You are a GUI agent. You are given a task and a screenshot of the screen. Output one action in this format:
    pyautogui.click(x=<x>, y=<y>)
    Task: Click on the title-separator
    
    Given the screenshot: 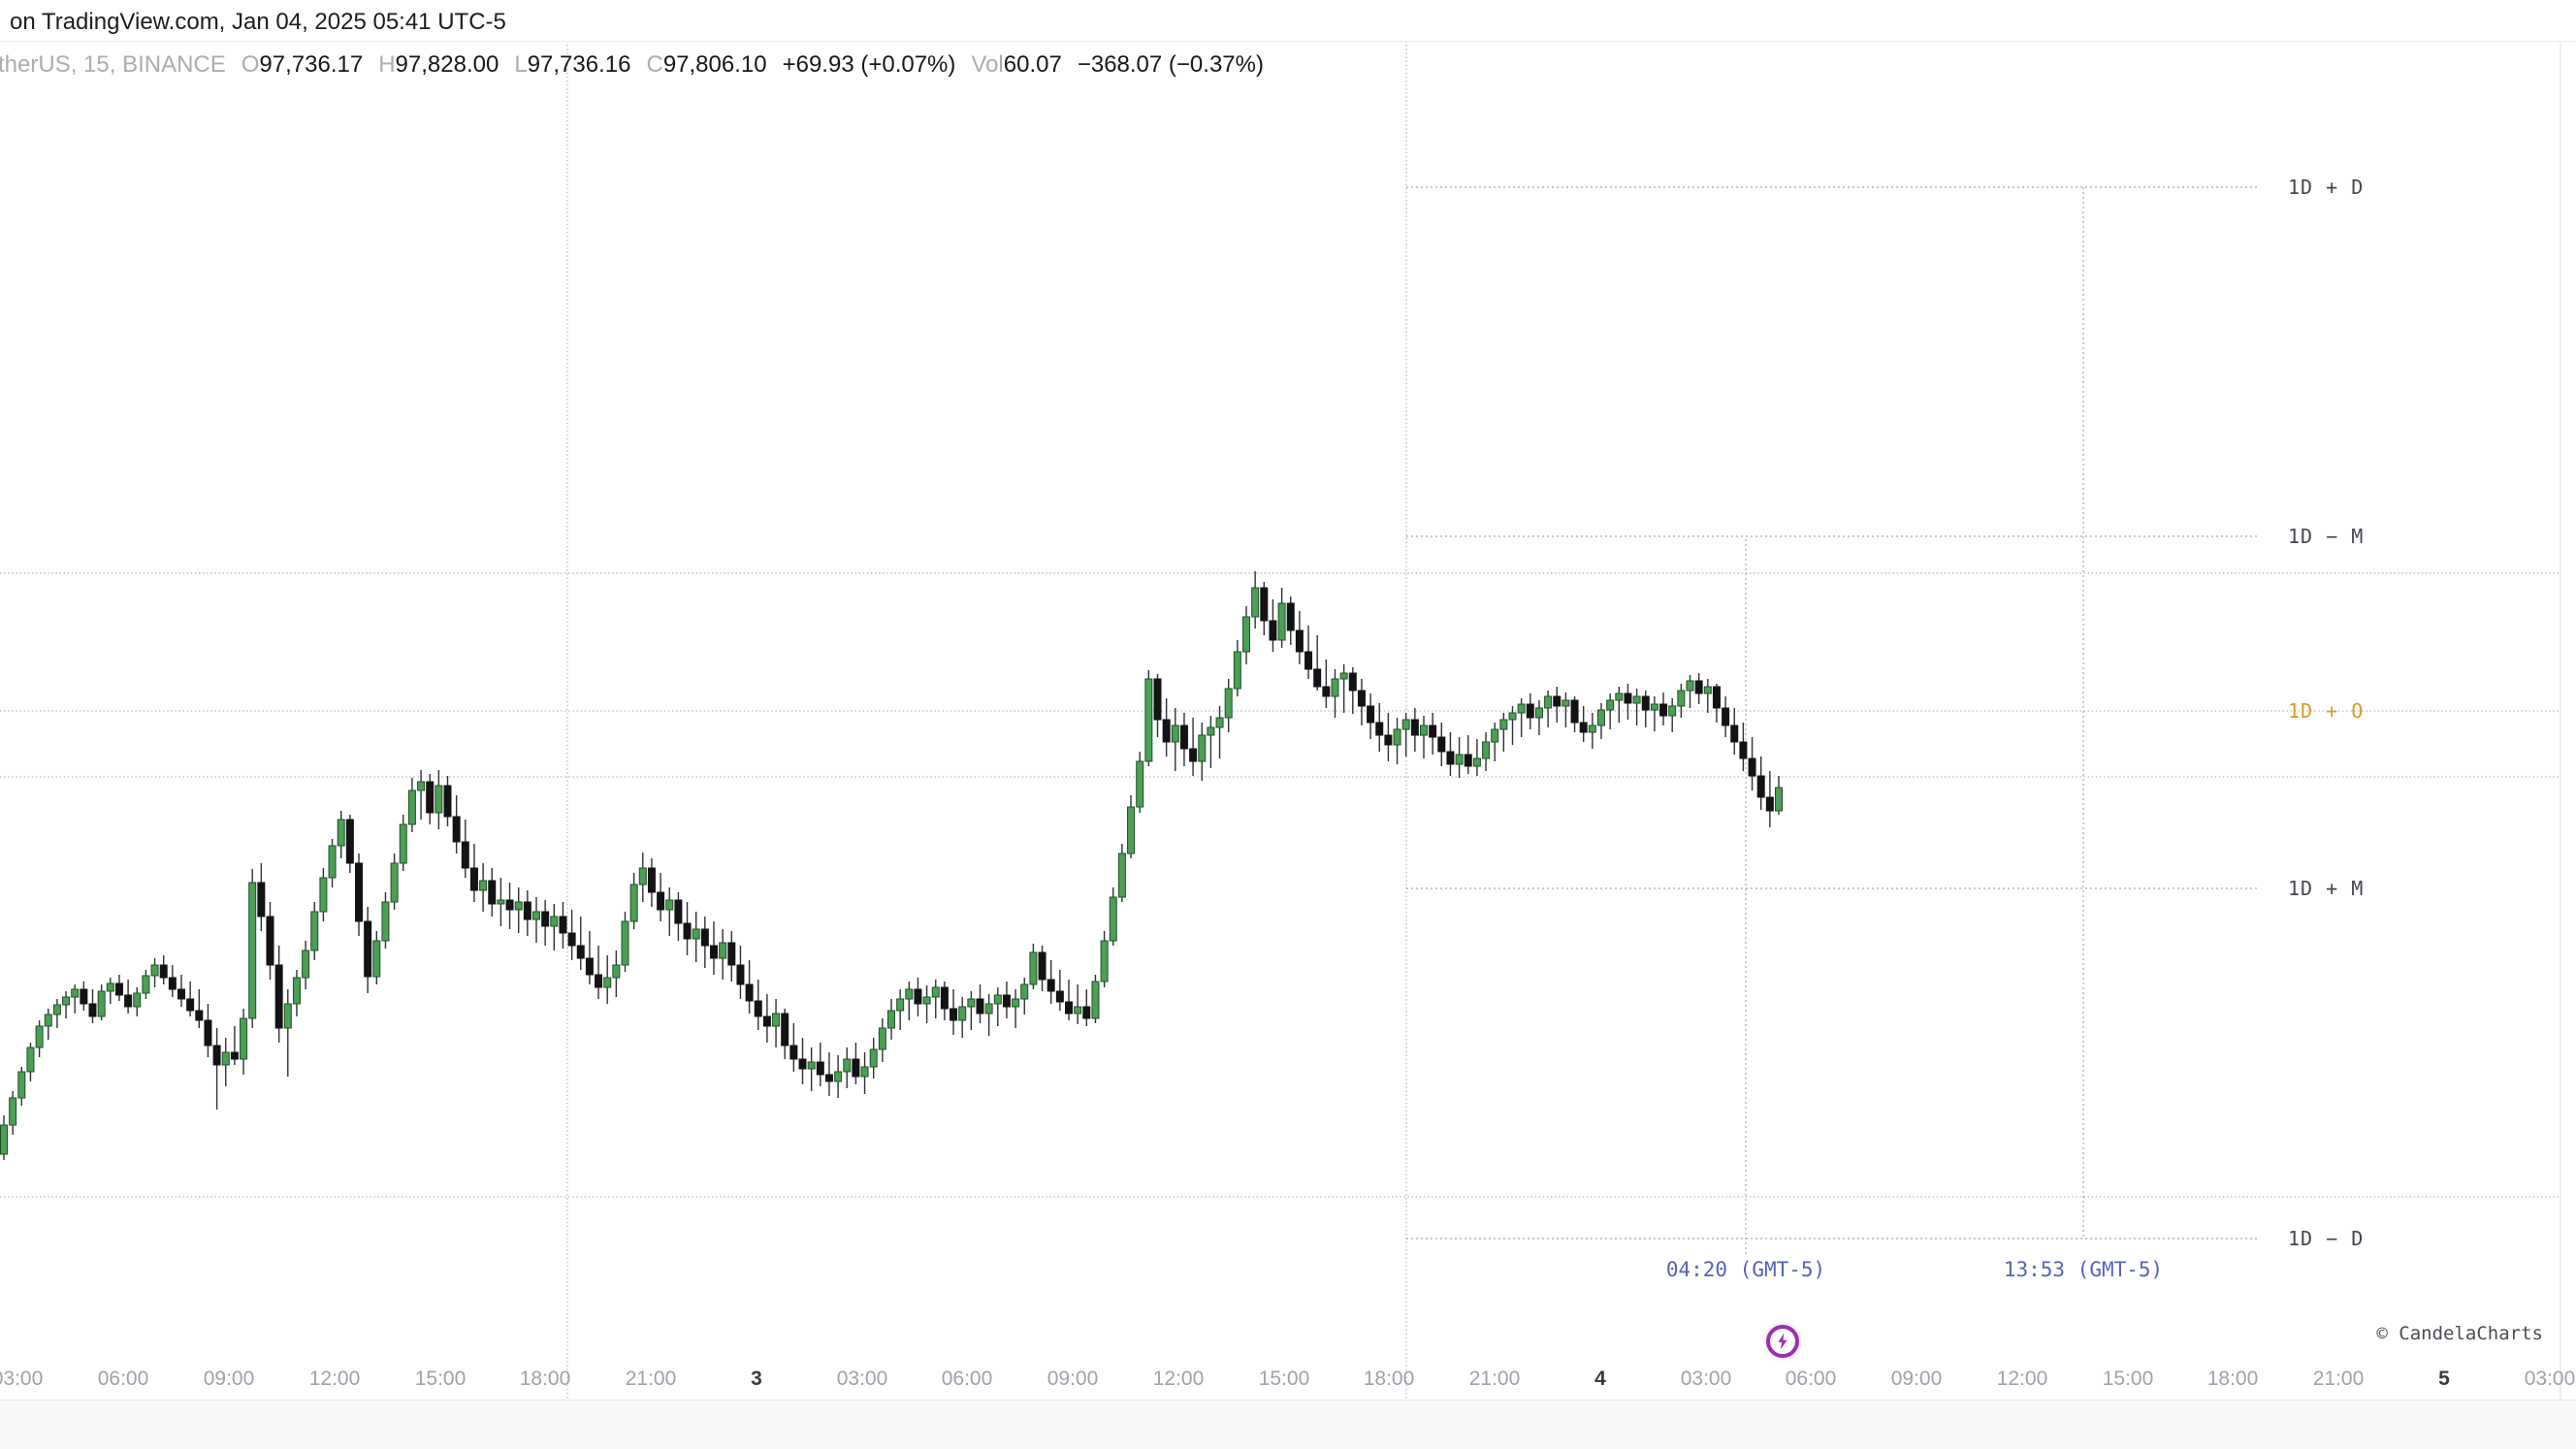 What is the action you would take?
    pyautogui.click(x=1288, y=41)
    